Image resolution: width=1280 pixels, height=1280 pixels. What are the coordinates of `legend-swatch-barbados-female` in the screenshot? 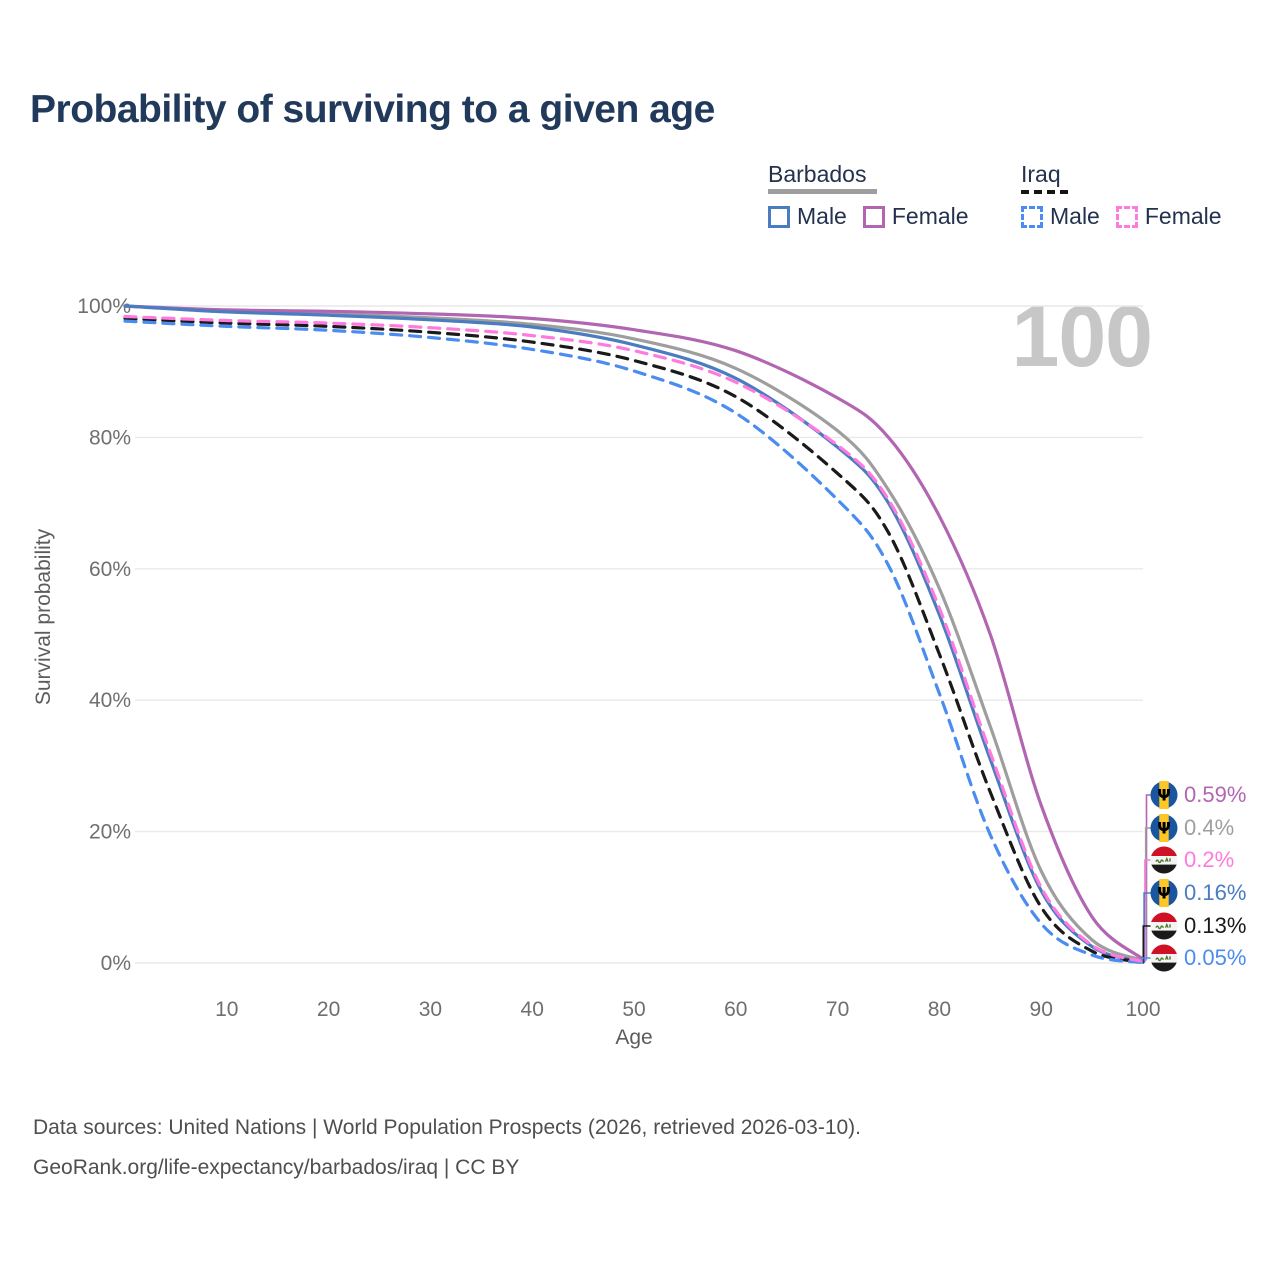 It's located at (873, 216).